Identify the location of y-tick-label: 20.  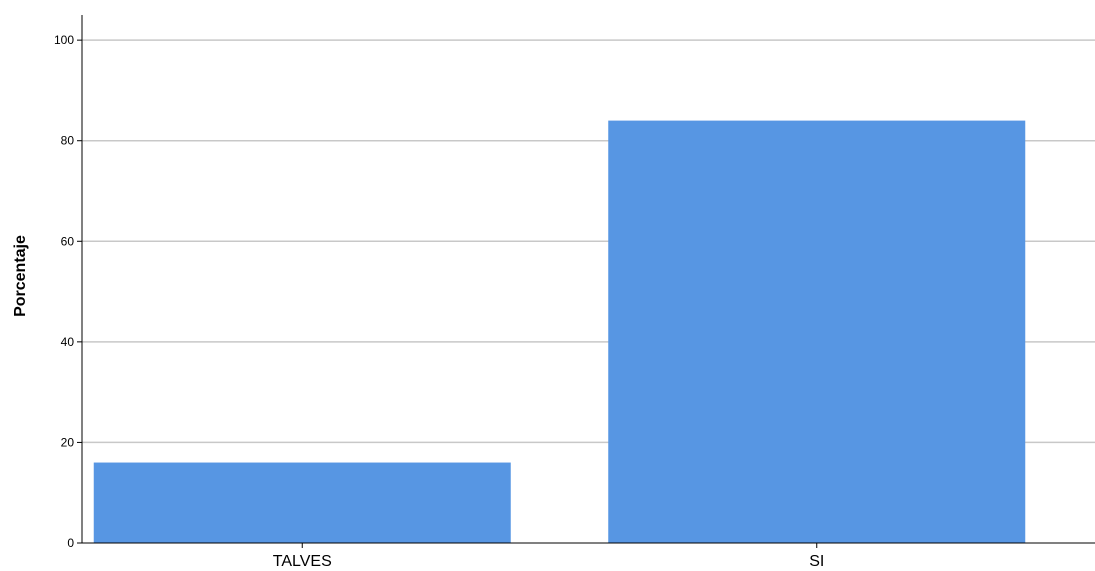
(68, 442).